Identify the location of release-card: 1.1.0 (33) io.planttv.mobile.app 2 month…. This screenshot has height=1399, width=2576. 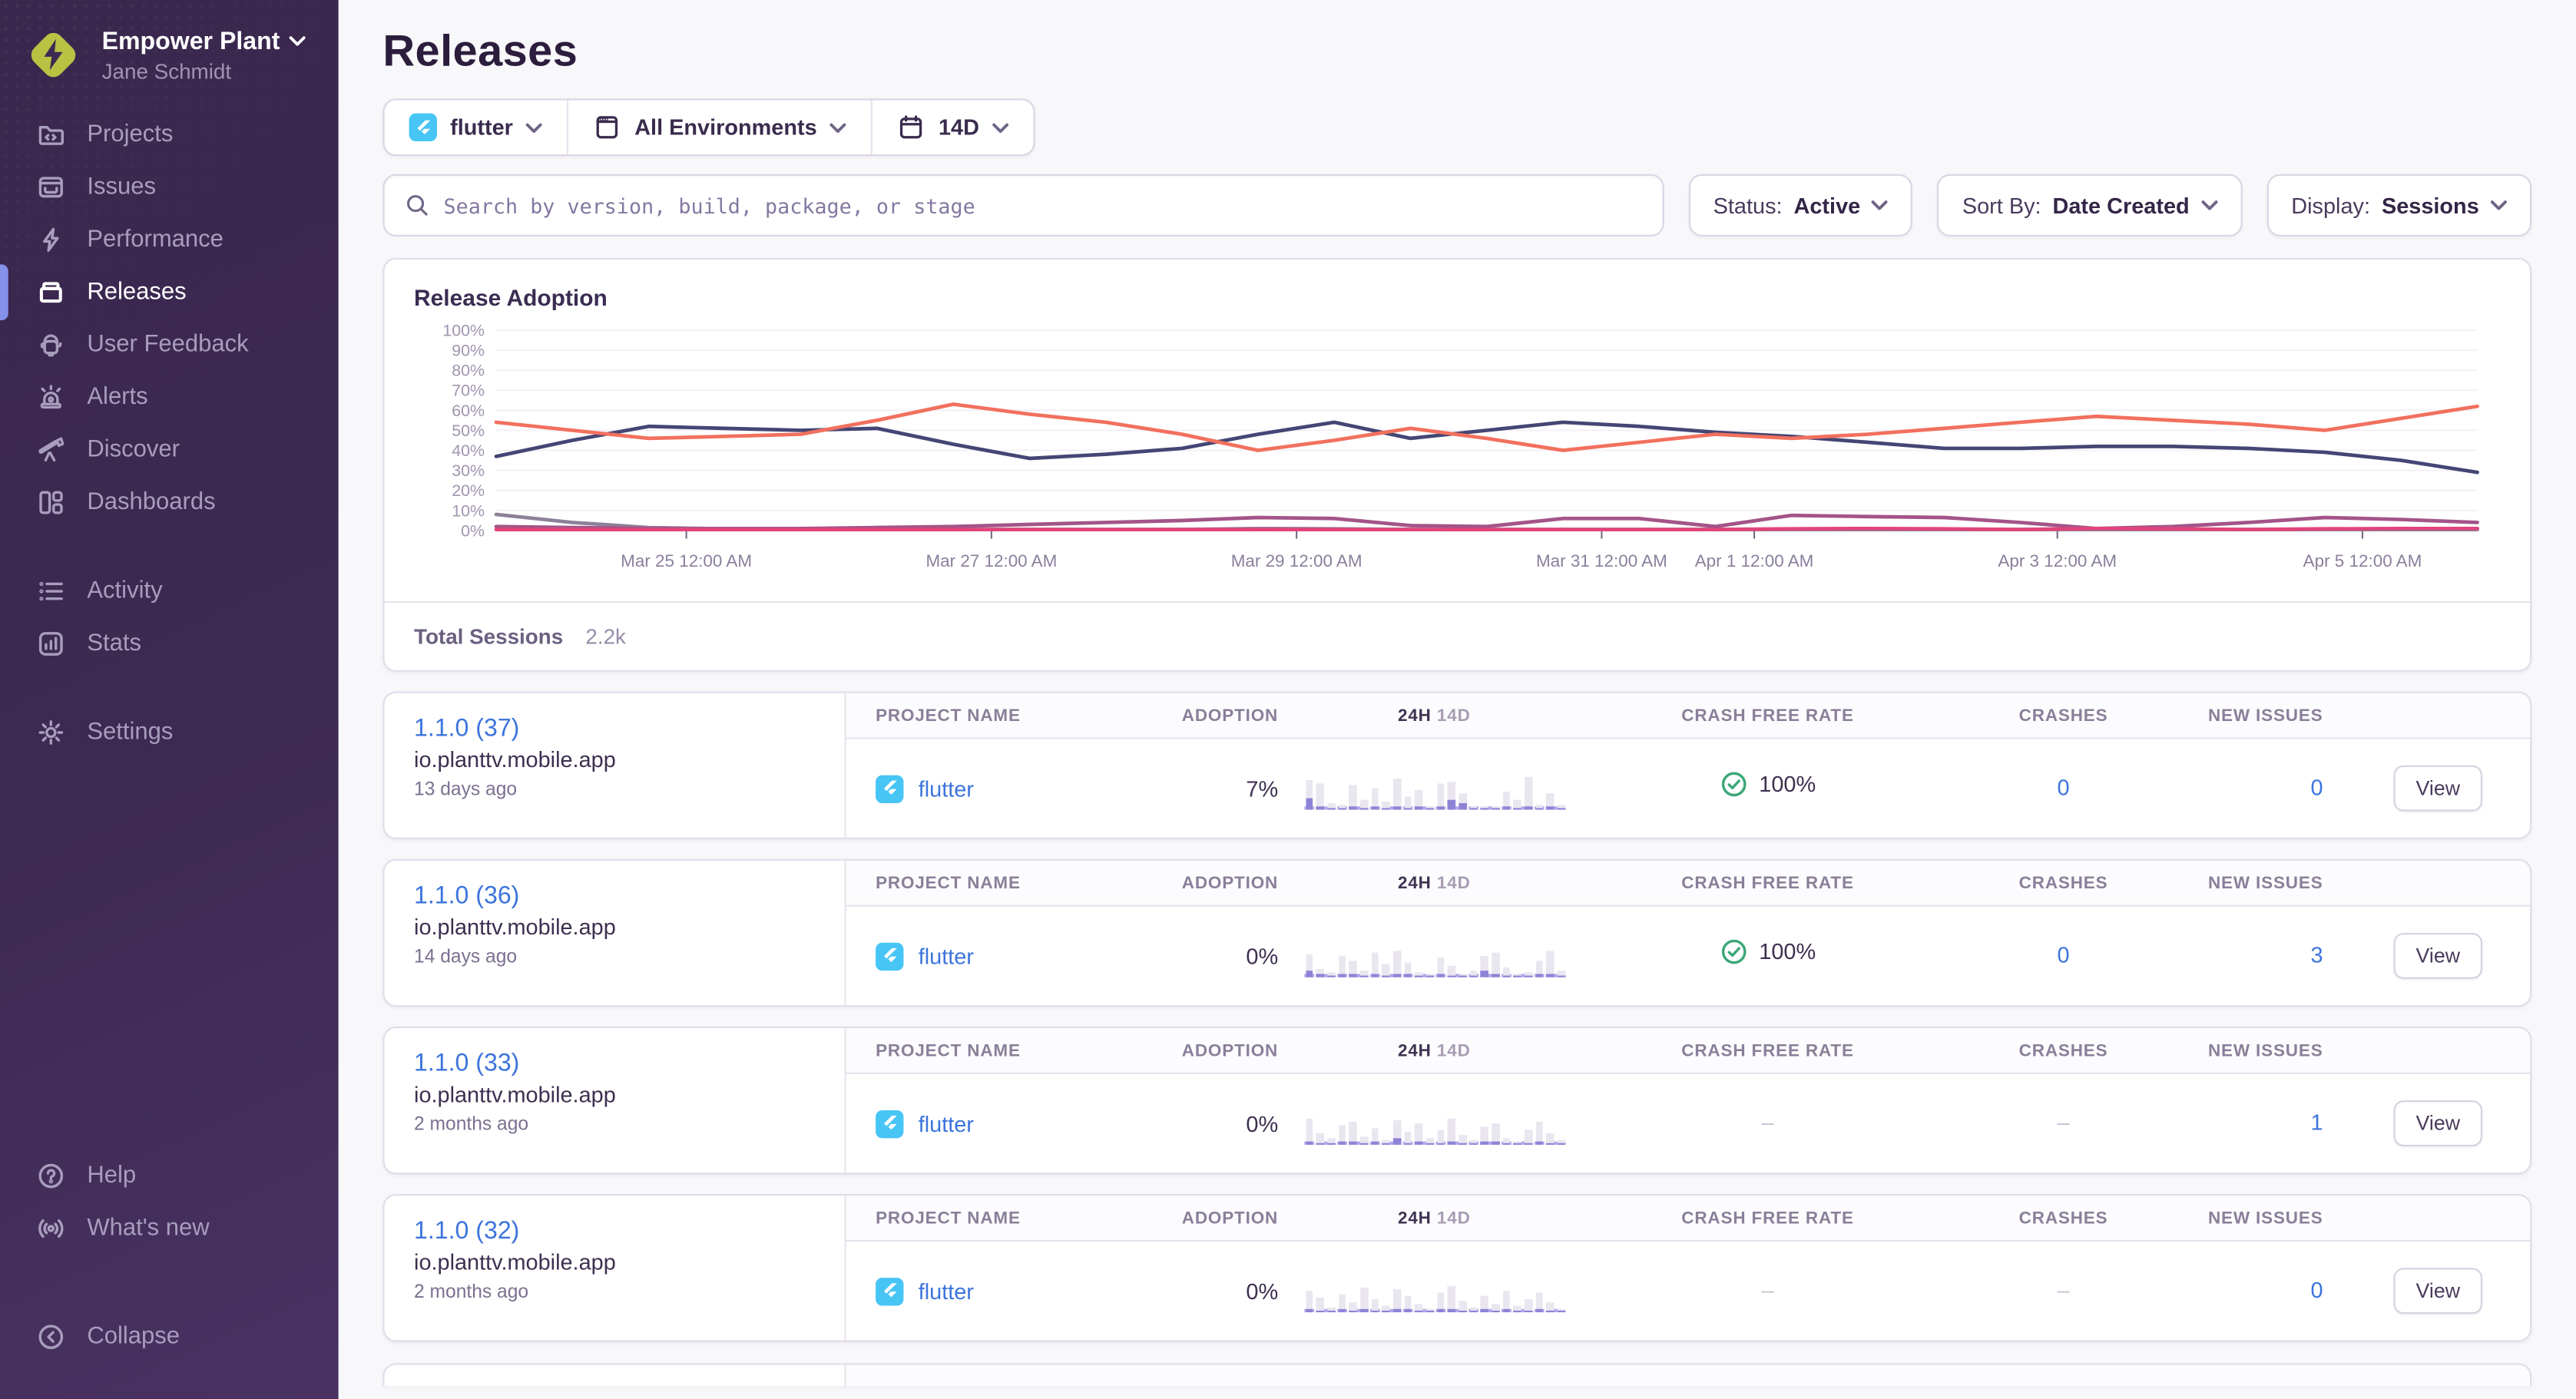
(1457, 1100).